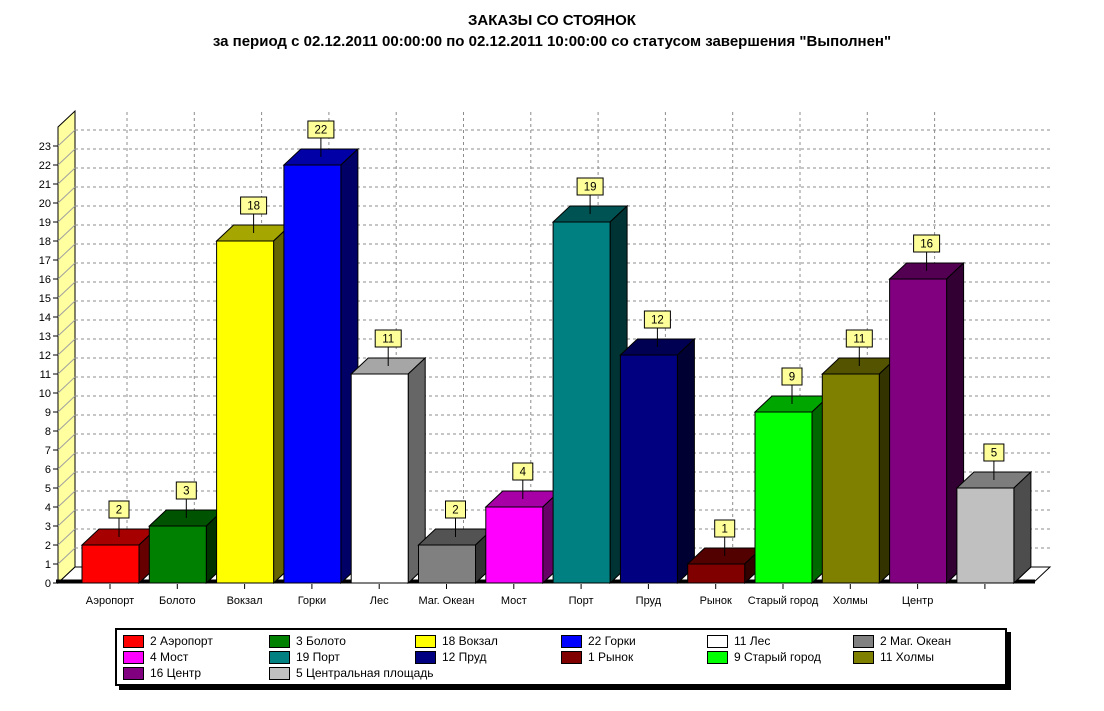 The image size is (1104, 711). Describe the element at coordinates (48, 489) in the screenshot. I see `y-axis-tick-label: 5` at that location.